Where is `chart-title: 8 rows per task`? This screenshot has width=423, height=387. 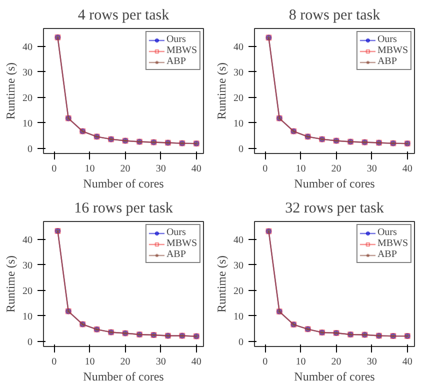
chart-title: 8 rows per task is located at coordinates (334, 16).